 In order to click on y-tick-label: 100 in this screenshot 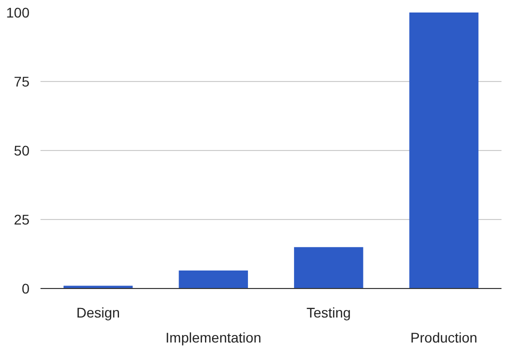, I will do `click(18, 12)`.